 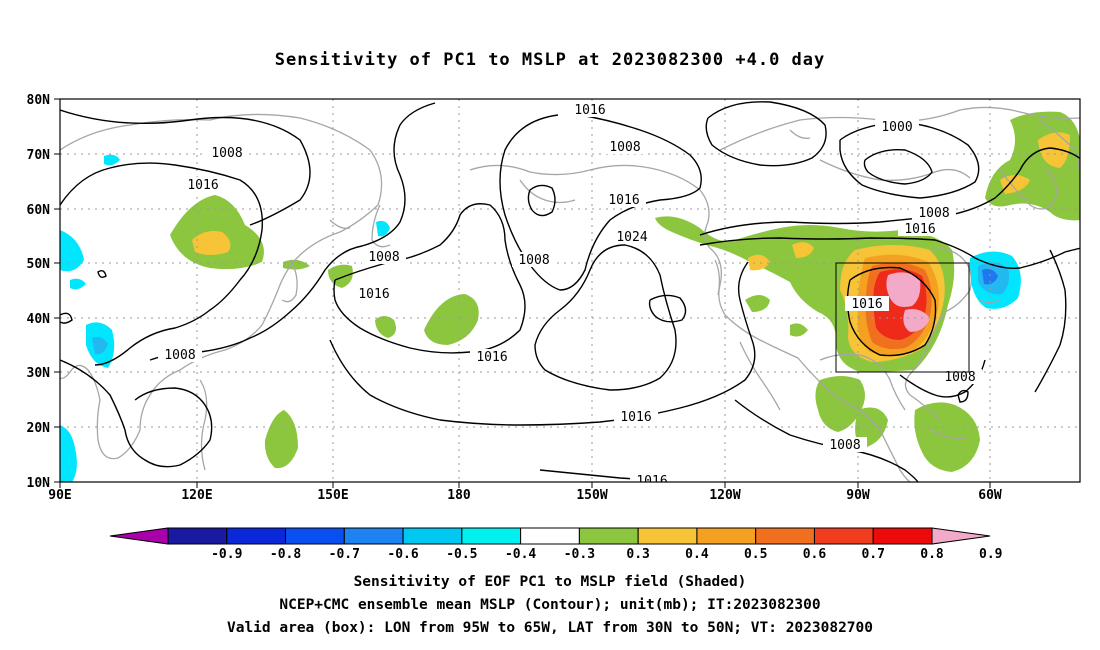 I want to click on lon-label: 120E, so click(x=196, y=495).